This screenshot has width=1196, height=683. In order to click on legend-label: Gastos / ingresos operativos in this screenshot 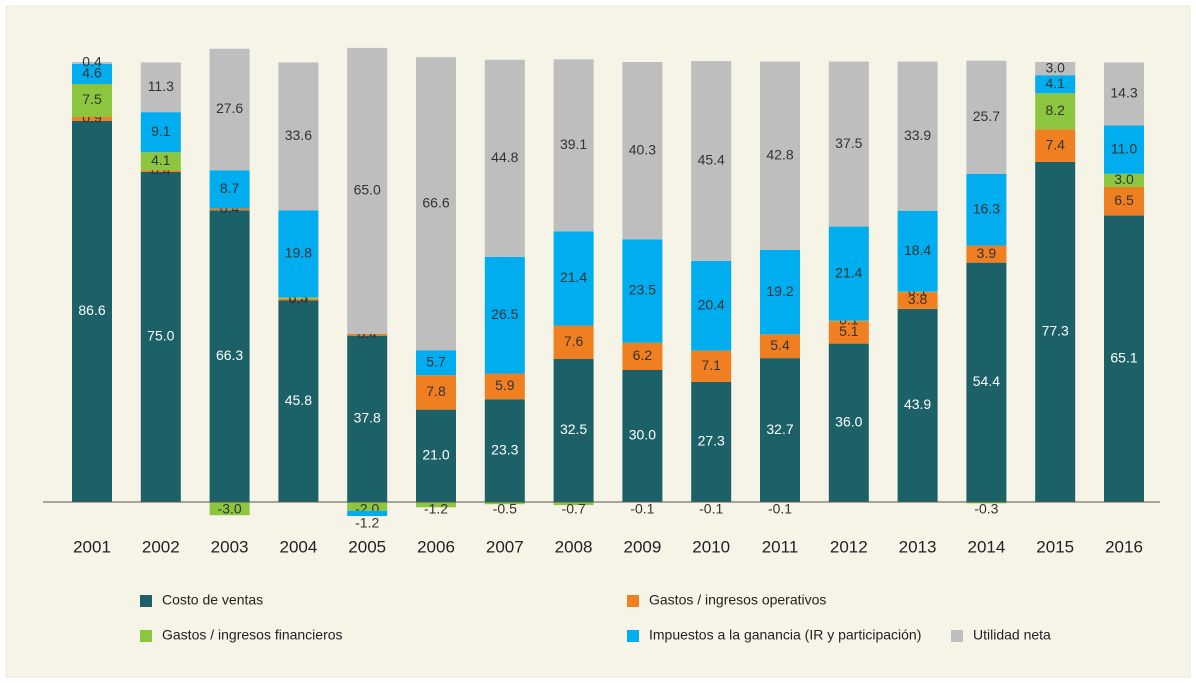, I will do `click(737, 600)`.